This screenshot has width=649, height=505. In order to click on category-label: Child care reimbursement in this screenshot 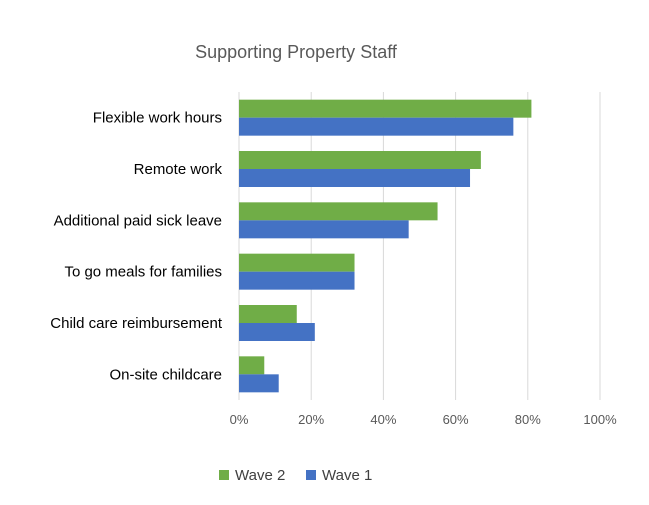, I will do `click(136, 323)`.